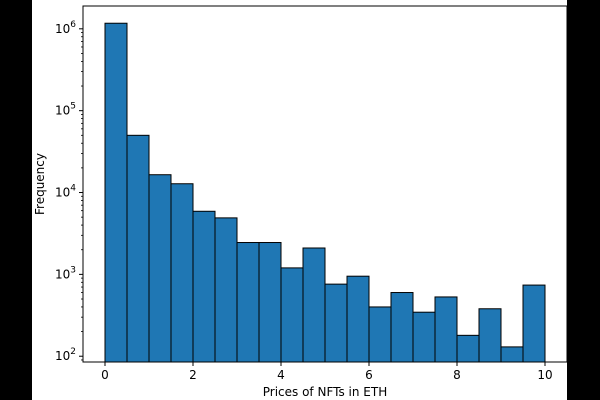 This screenshot has height=400, width=600. Describe the element at coordinates (325, 392) in the screenshot. I see `x-axis-label: Prices of NFTs in ETH` at that location.